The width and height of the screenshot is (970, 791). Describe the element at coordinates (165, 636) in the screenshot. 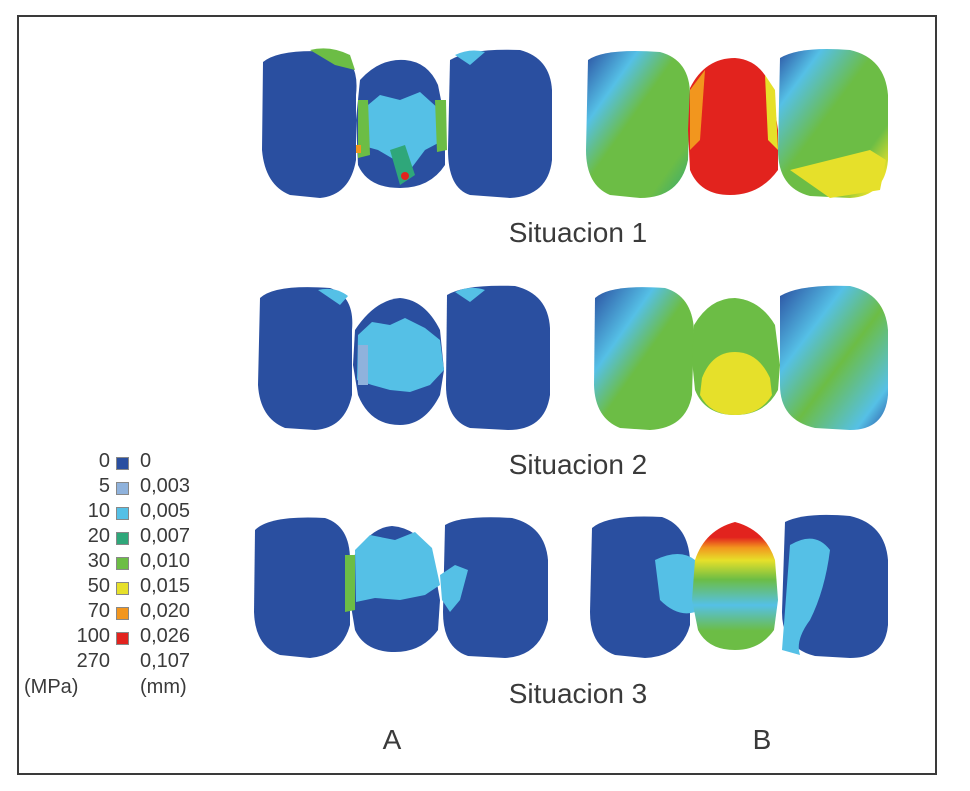

I see `legend-mm-value: 0,026` at that location.